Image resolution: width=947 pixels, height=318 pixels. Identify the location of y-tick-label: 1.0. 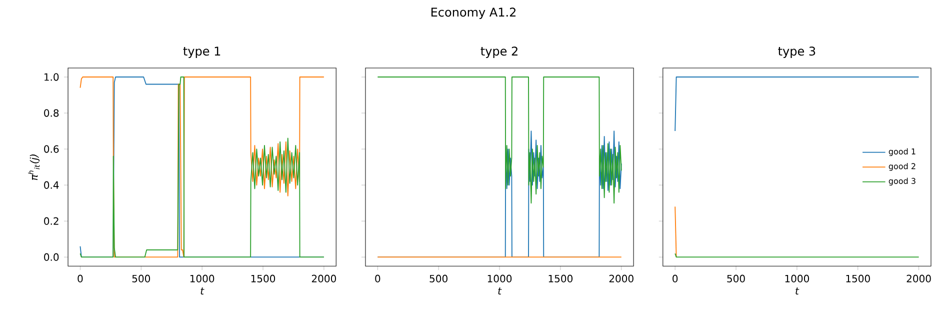
(51, 77).